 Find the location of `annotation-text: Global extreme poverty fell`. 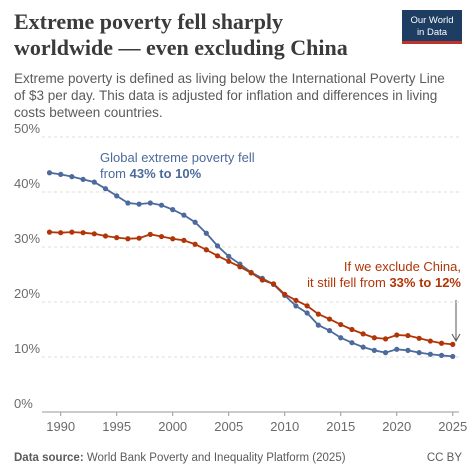

annotation-text: Global extreme poverty fell is located at coordinates (177, 157).